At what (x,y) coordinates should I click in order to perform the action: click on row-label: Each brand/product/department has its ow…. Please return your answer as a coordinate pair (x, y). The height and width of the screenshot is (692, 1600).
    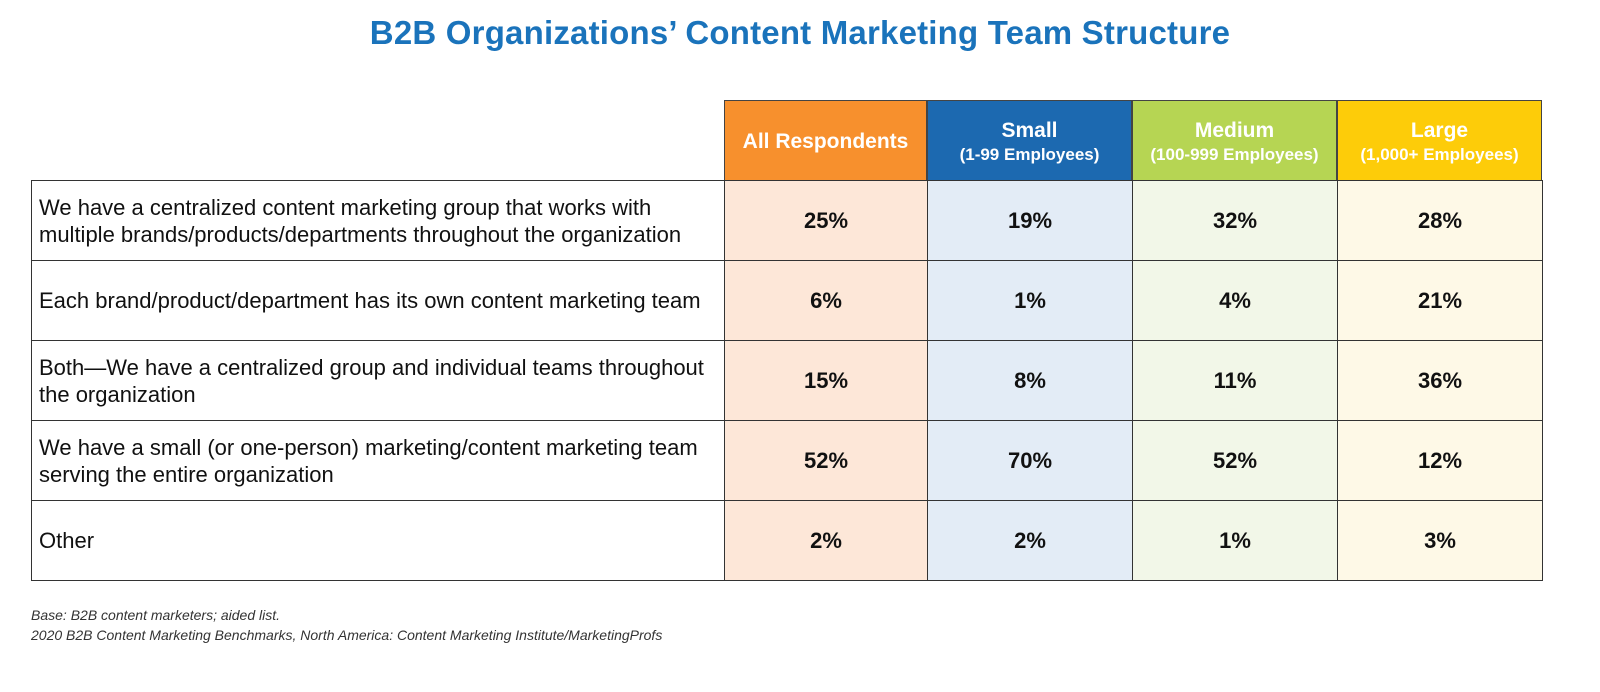
    Looking at the image, I should click on (378, 300).